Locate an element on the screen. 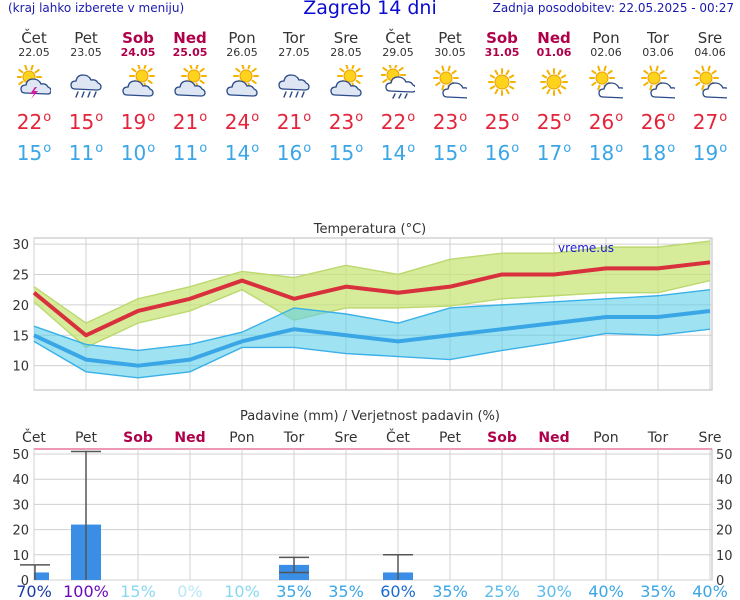  max-temperature: 24o is located at coordinates (242, 122).